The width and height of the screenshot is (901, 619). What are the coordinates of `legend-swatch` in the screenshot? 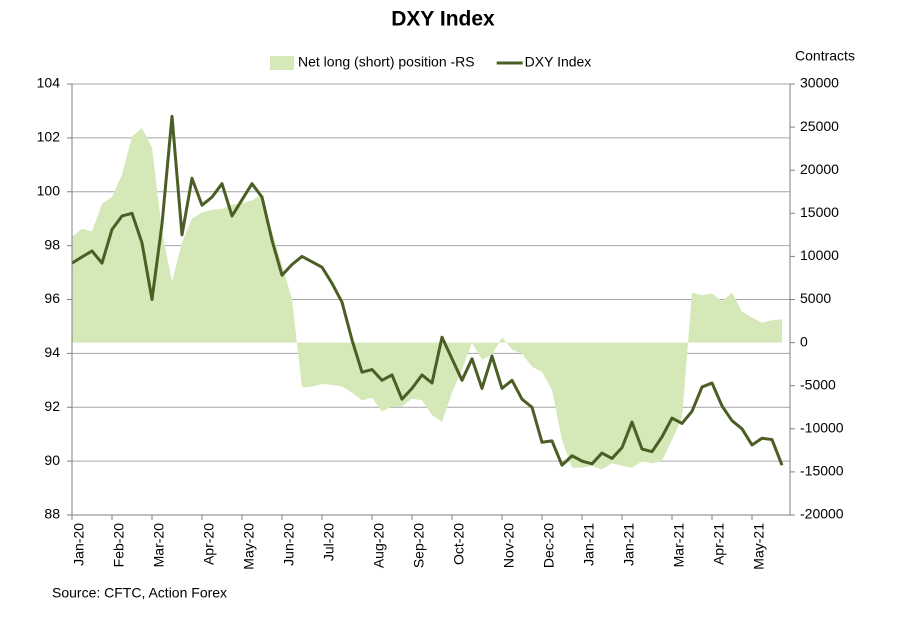 It's located at (282, 63).